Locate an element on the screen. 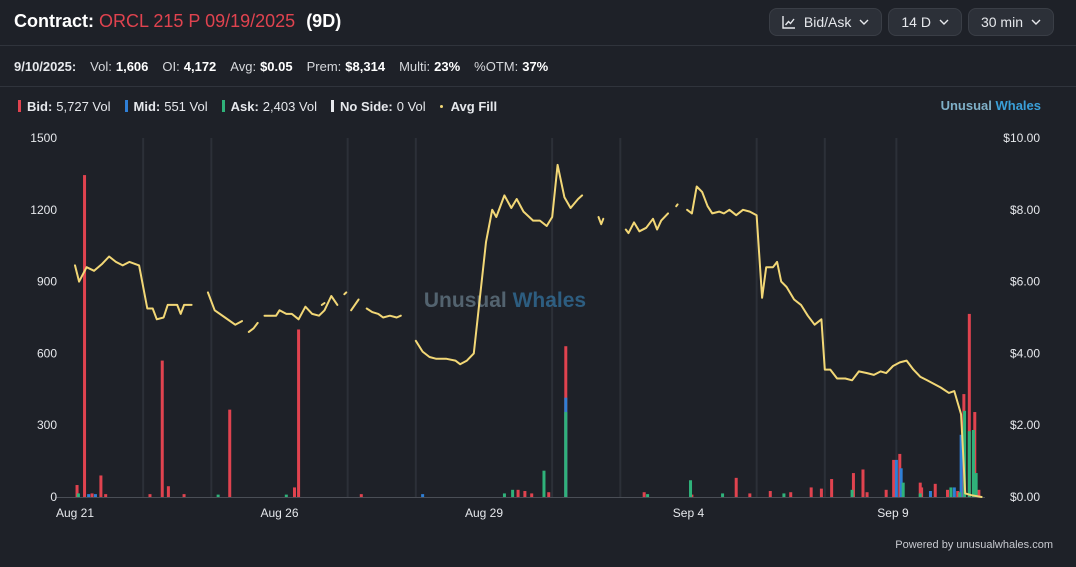  brand-part2: Whales is located at coordinates (1018, 105).